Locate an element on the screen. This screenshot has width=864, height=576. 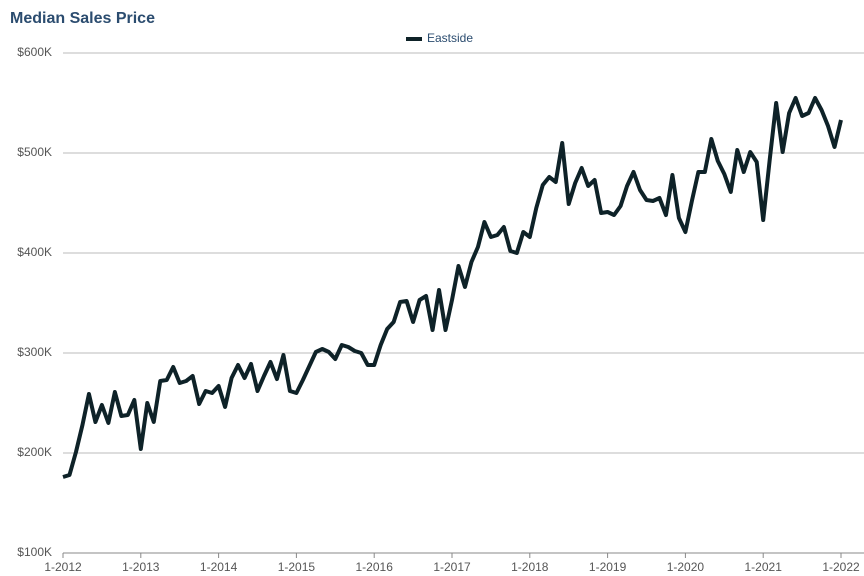
y-tick-label: $600K is located at coordinates (34, 52).